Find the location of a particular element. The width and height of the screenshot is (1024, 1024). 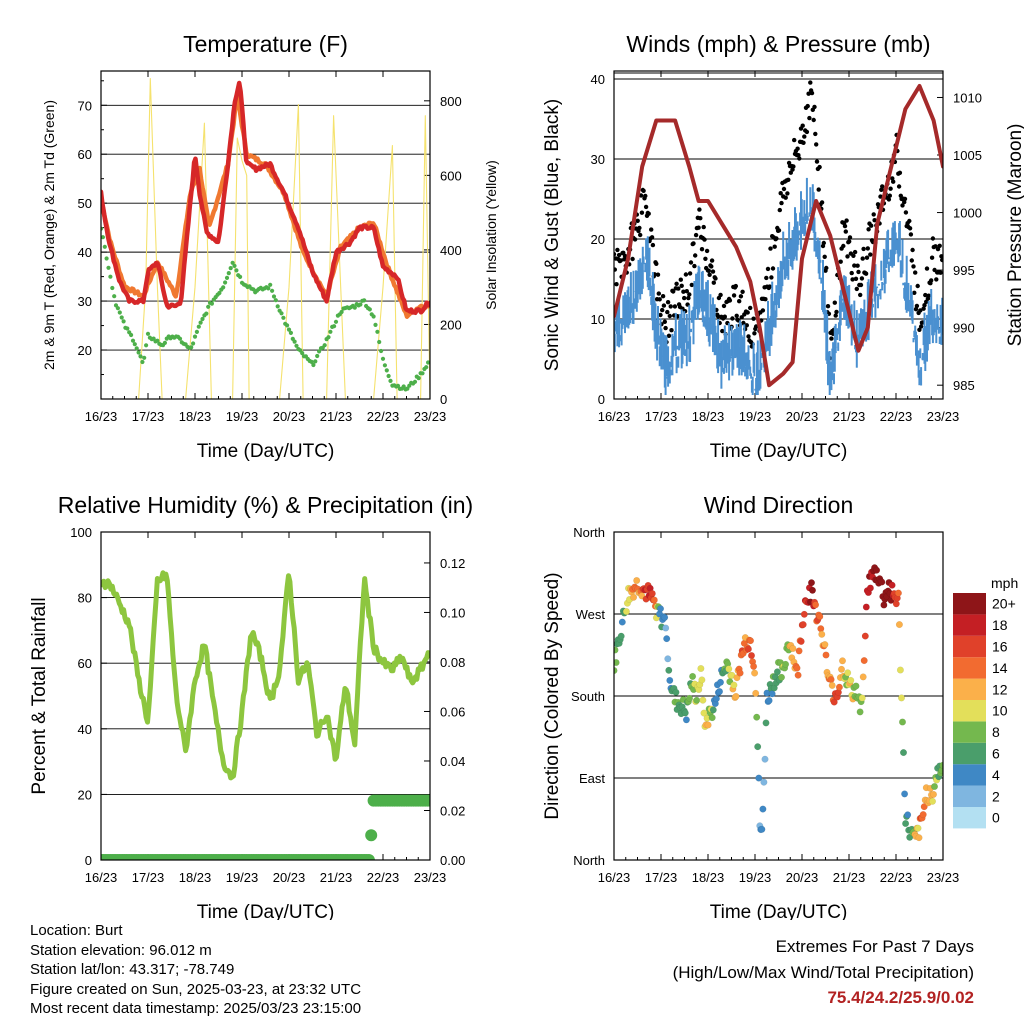

y2-tick-label: 400 is located at coordinates (451, 250).